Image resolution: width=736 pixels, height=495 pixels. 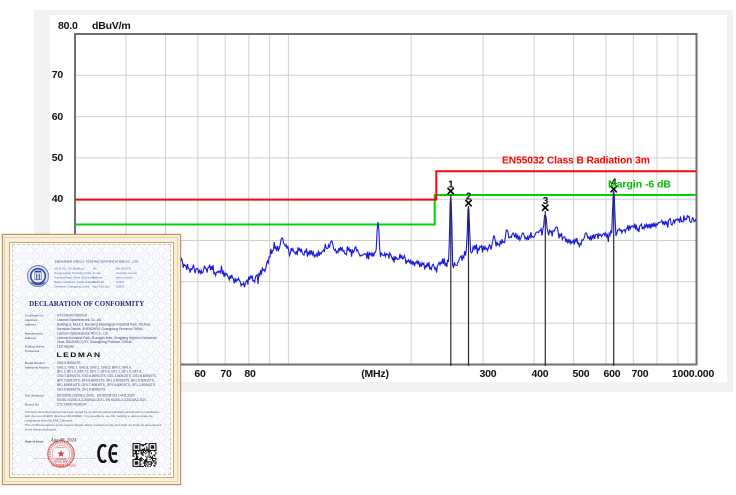 What do you see at coordinates (576, 161) in the screenshot?
I see `svg-text: EN55032 Class B Radiation 3m` at bounding box center [576, 161].